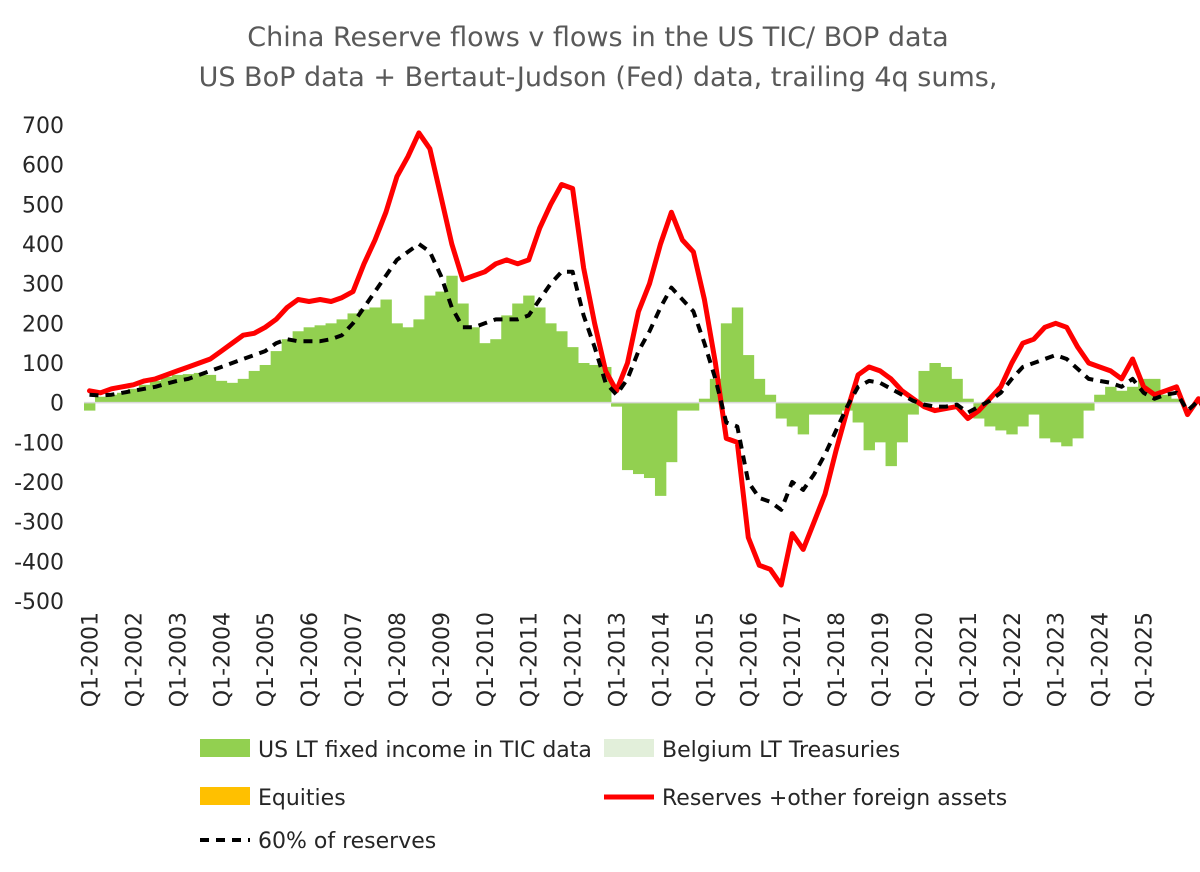  I want to click on x-tick-label: Q1-2002, so click(134, 659).